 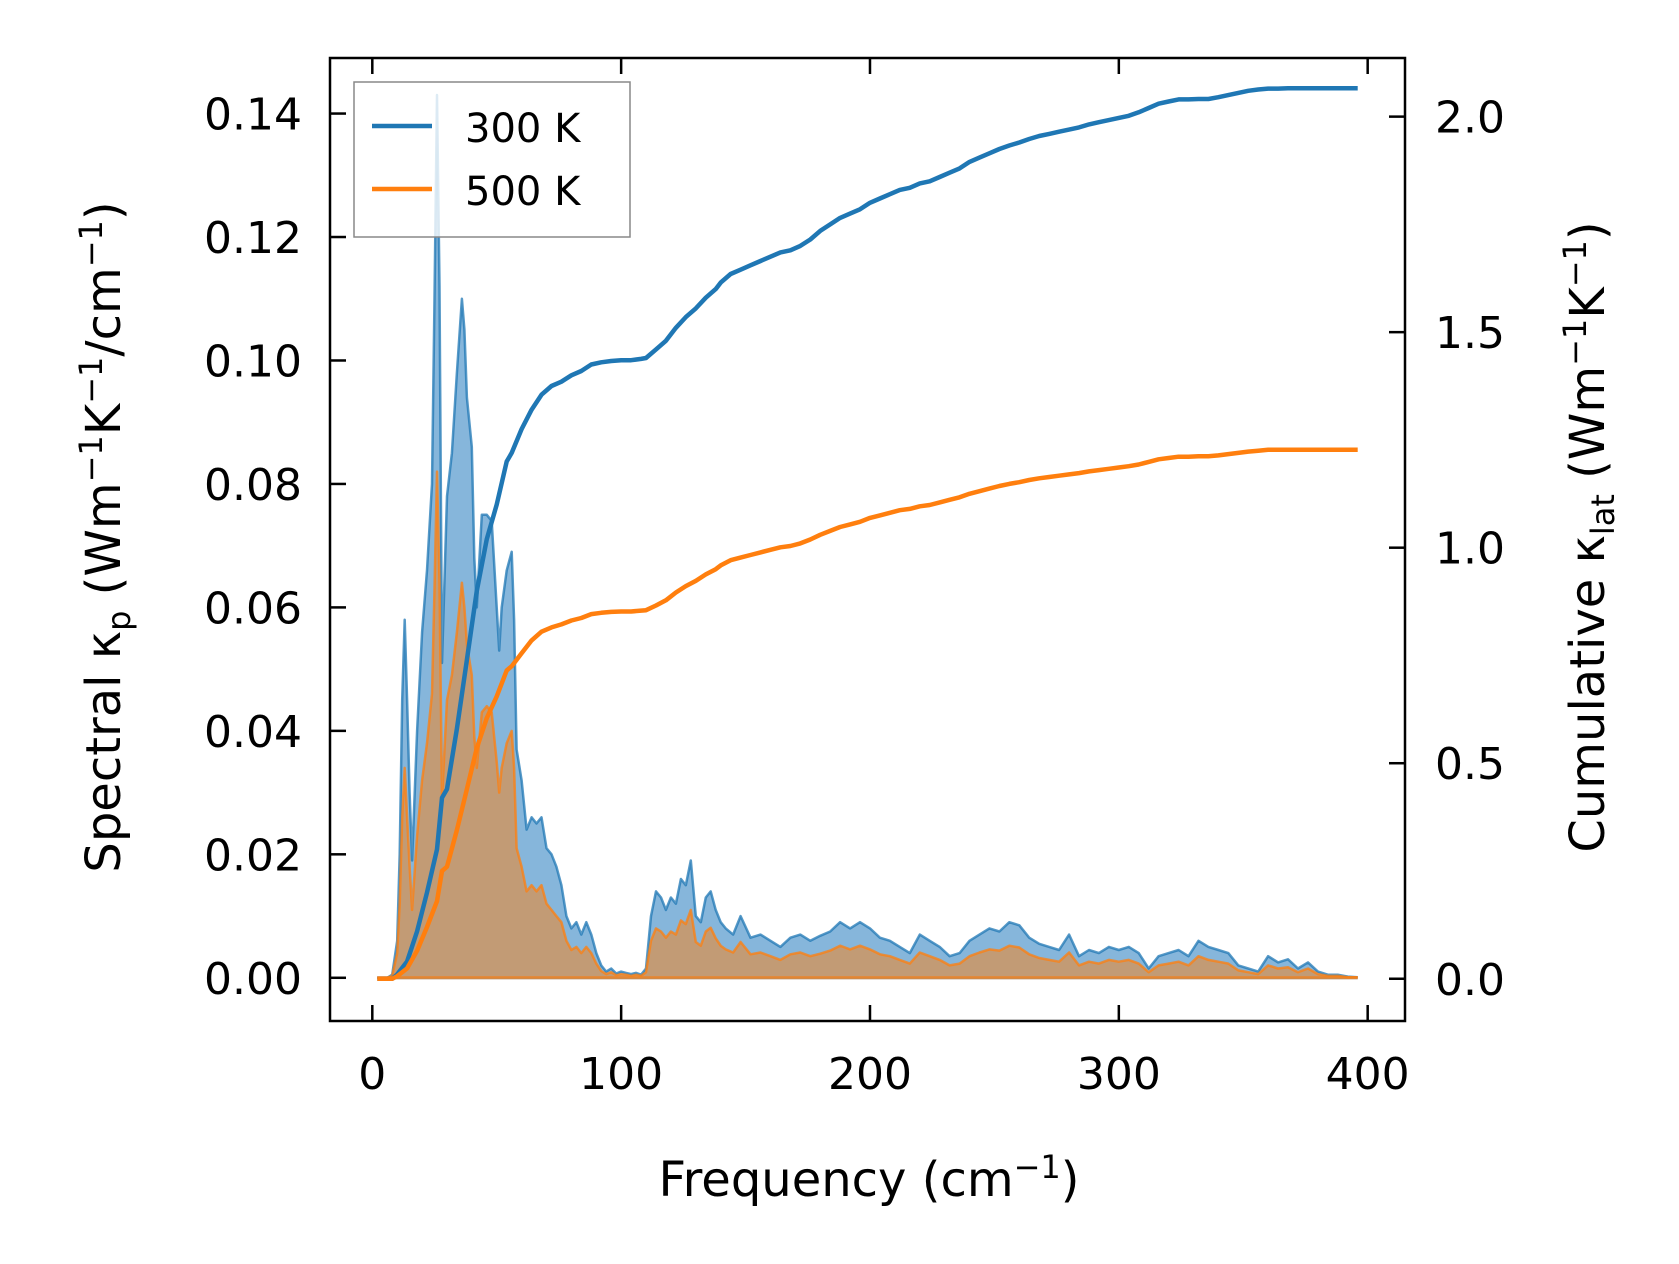 I want to click on y-right-label-sup2: −1, so click(x=1575, y=263).